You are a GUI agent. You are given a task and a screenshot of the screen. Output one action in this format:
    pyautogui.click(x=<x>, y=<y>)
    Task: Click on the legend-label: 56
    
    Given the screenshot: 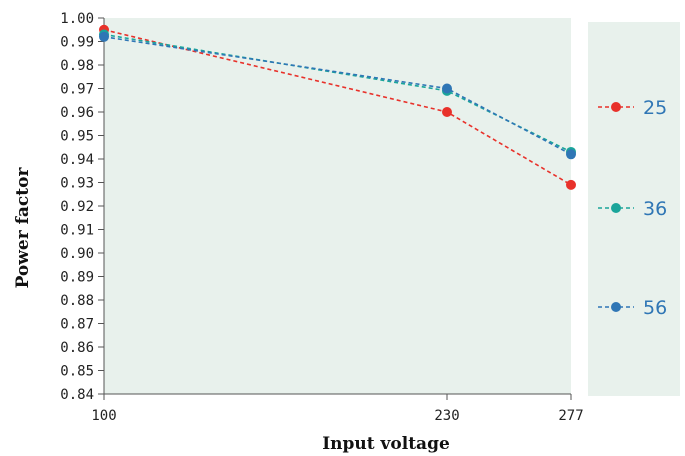 What is the action you would take?
    pyautogui.click(x=655, y=308)
    